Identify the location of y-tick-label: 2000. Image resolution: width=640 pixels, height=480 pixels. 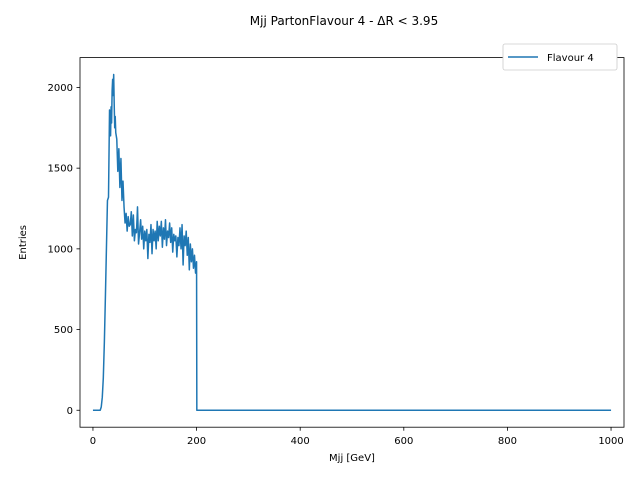
(60, 88).